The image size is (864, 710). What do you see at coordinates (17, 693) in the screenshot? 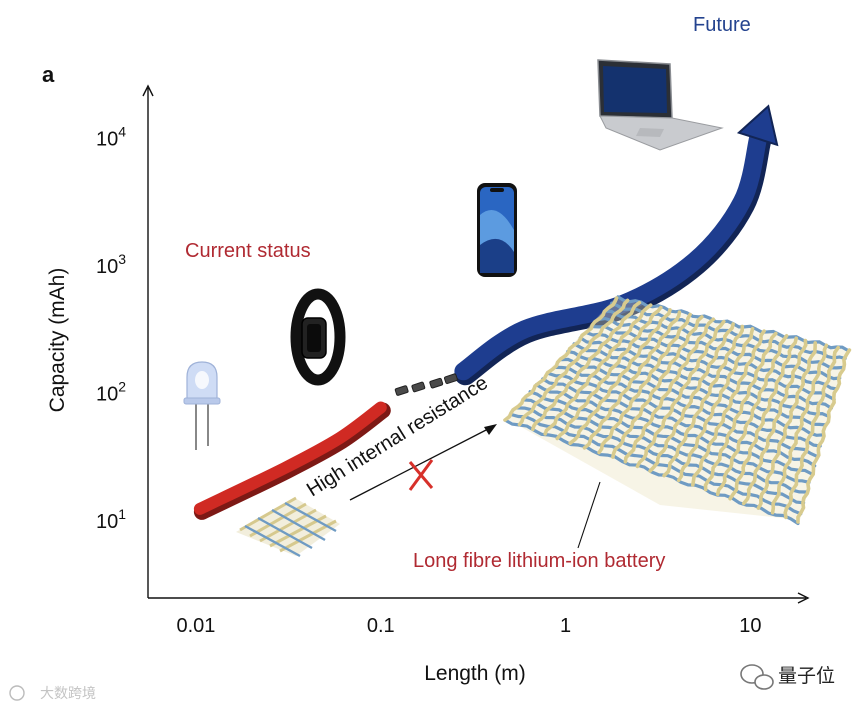
I see `watermark-left-logo-icon` at bounding box center [17, 693].